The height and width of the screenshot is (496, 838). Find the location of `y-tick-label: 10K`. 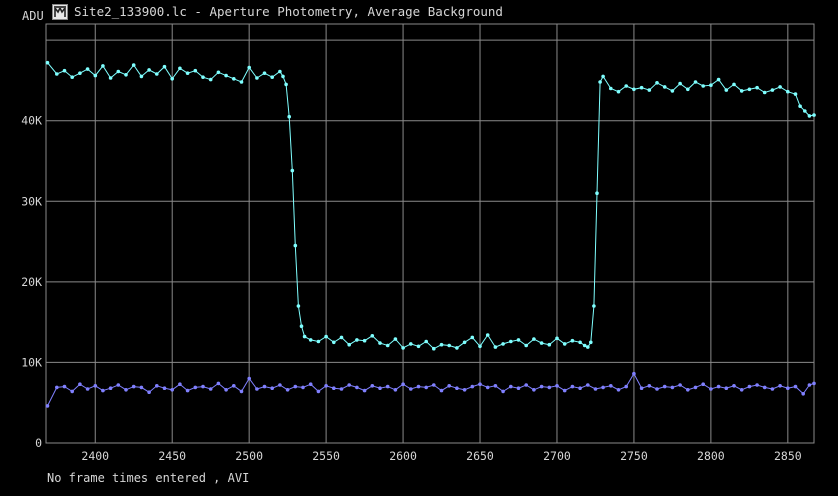

y-tick-label: 10K is located at coordinates (31, 362).